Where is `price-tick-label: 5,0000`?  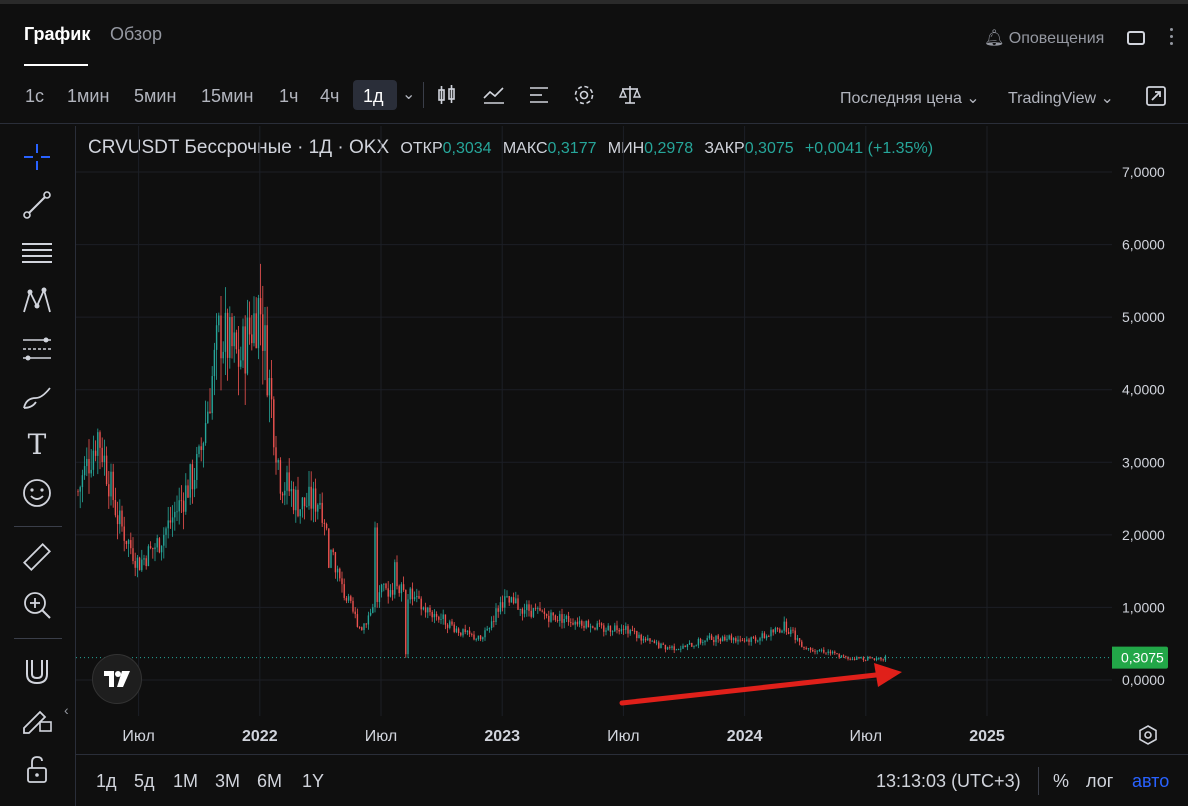 price-tick-label: 5,0000 is located at coordinates (1143, 317).